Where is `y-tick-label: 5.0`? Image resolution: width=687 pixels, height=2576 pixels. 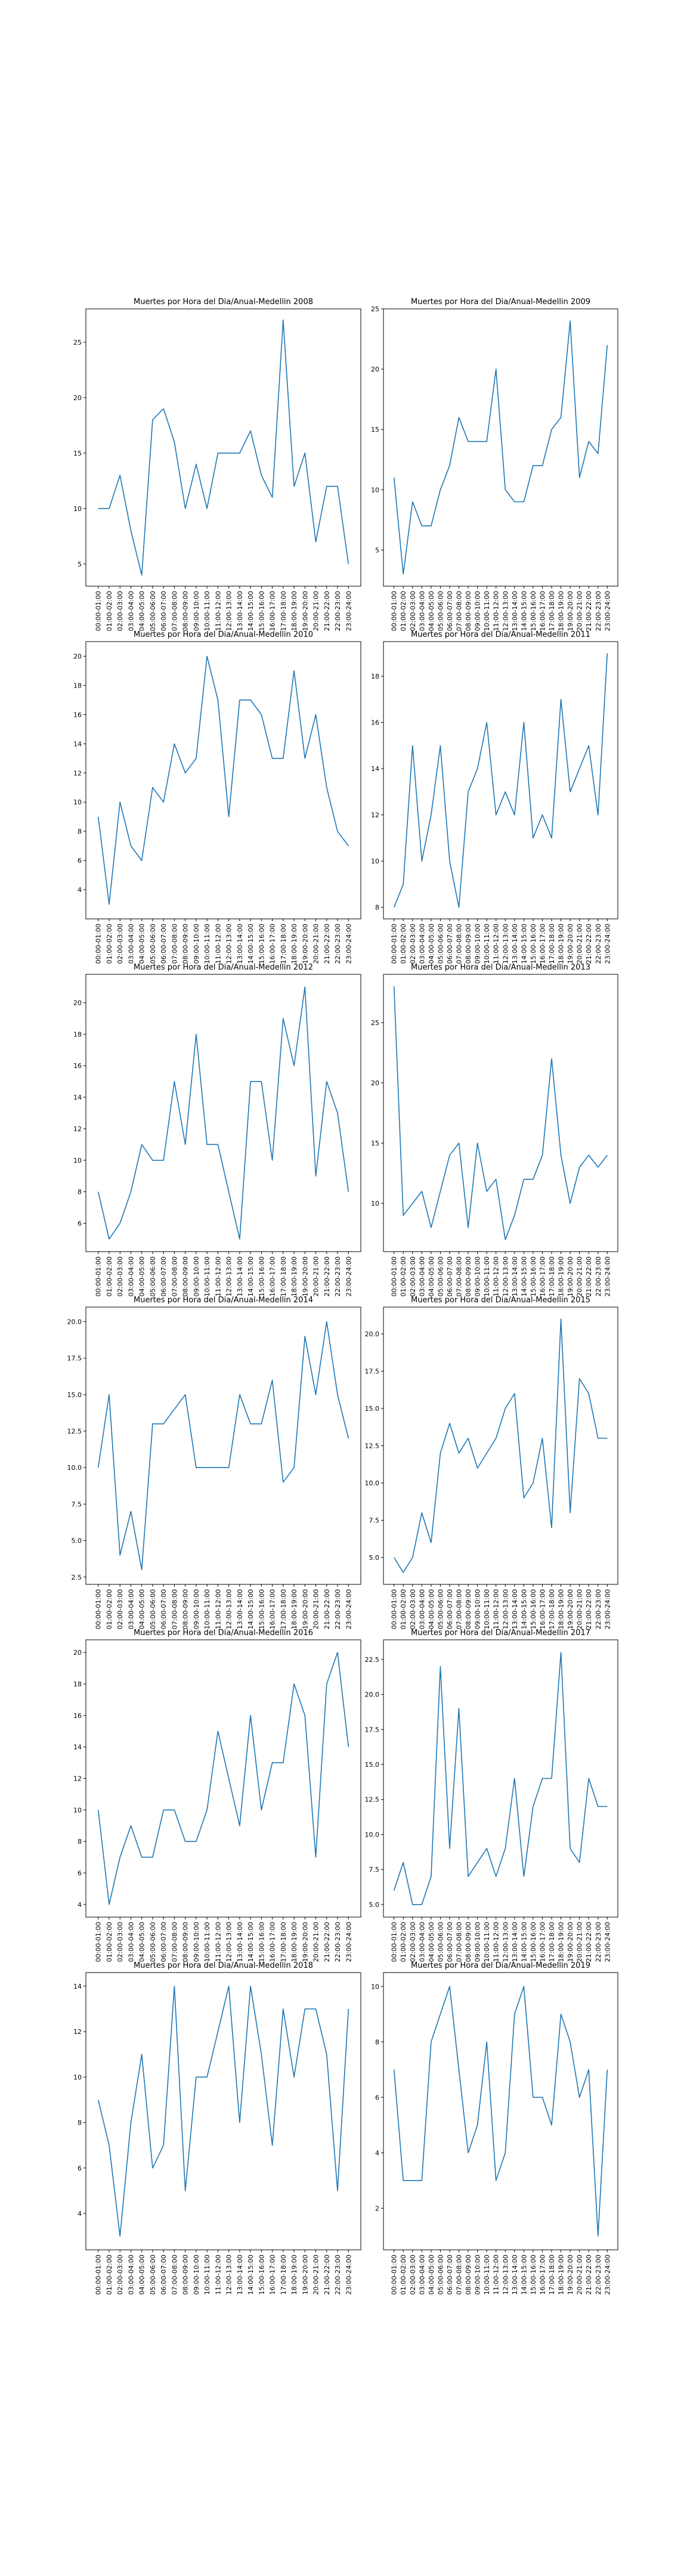
y-tick-label: 5.0 is located at coordinates (374, 1905).